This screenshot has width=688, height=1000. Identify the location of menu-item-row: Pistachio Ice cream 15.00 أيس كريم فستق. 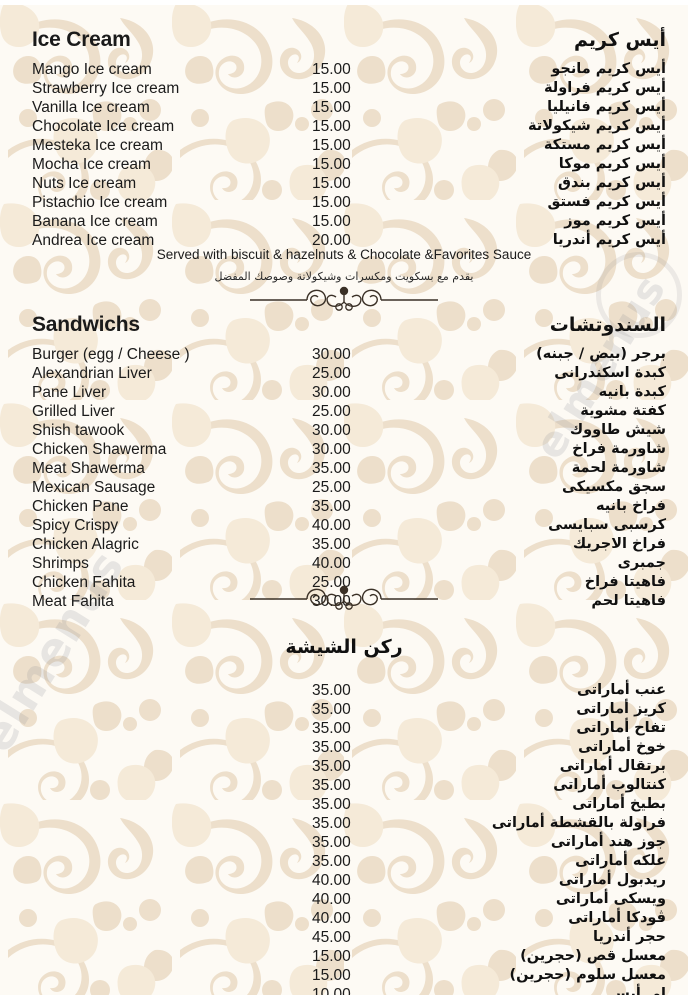
(344, 202).